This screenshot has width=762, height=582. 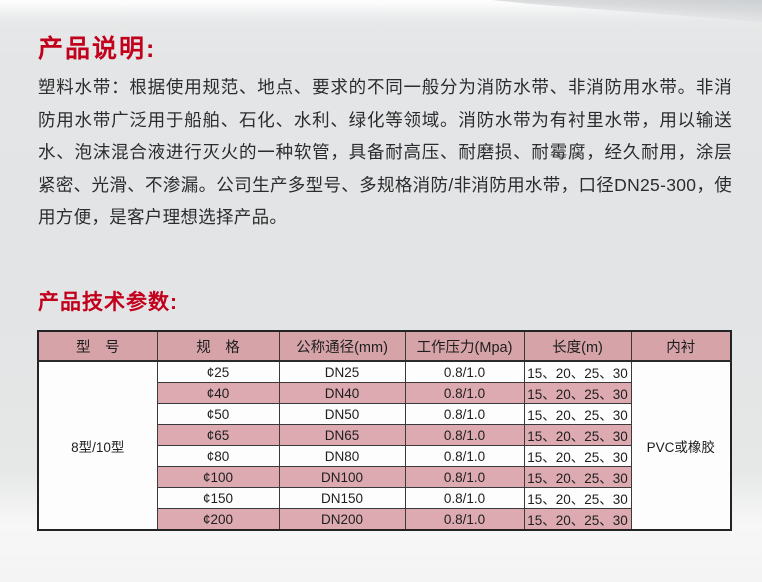 I want to click on table-row: ¢200 DN200 0.8/1.0 15、20、25、30, so click(x=384, y=519).